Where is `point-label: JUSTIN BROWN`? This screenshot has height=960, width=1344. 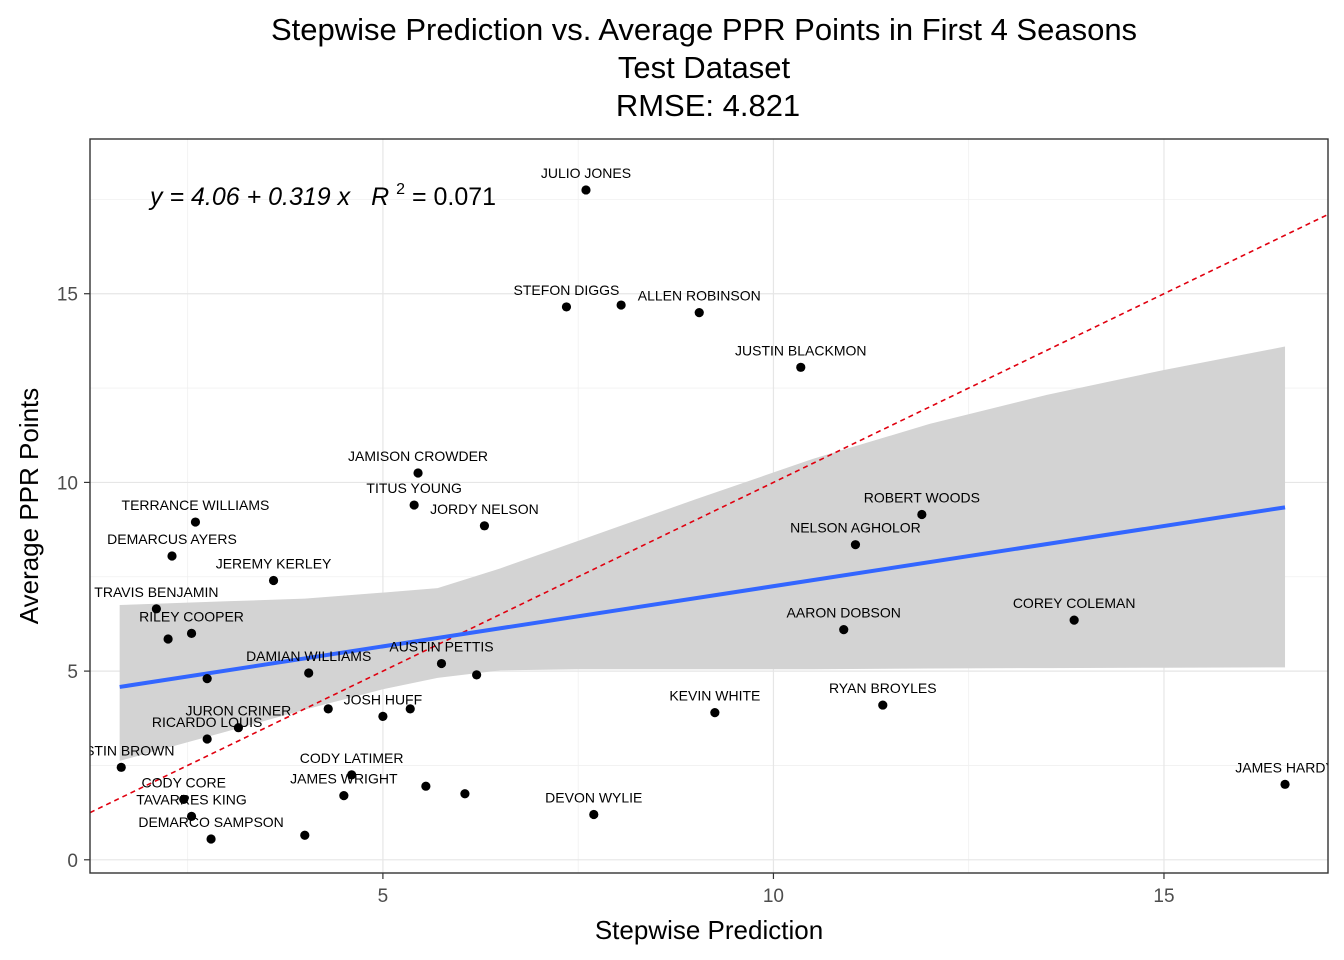 point-label: JUSTIN BROWN is located at coordinates (121, 750).